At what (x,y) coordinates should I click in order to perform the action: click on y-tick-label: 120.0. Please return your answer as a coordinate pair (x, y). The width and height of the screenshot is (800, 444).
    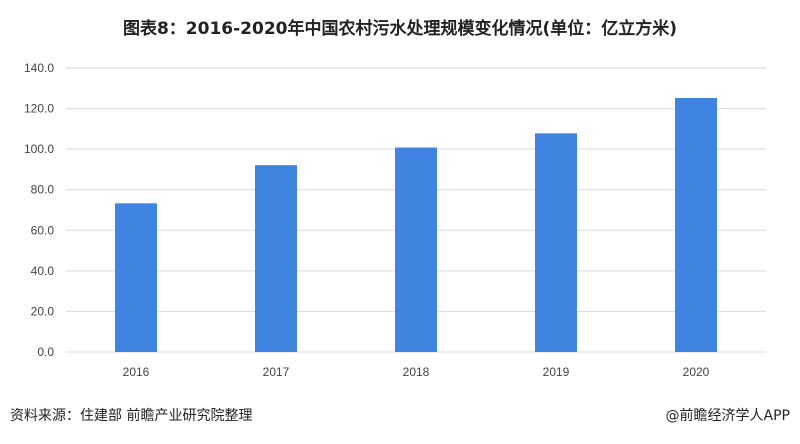
    Looking at the image, I should click on (39, 109).